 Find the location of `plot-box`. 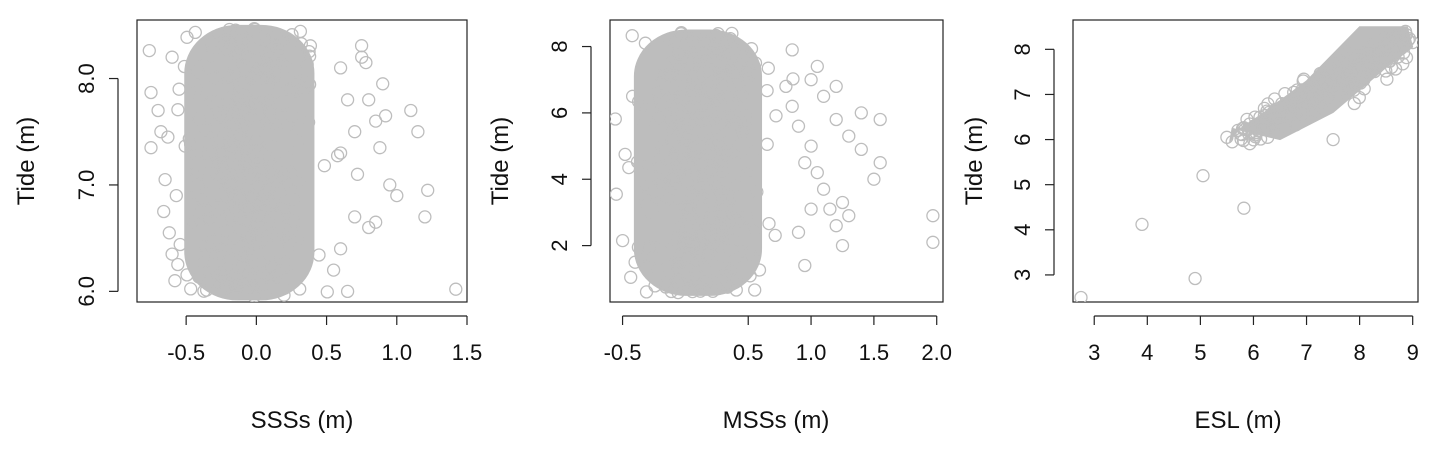

plot-box is located at coordinates (776, 161).